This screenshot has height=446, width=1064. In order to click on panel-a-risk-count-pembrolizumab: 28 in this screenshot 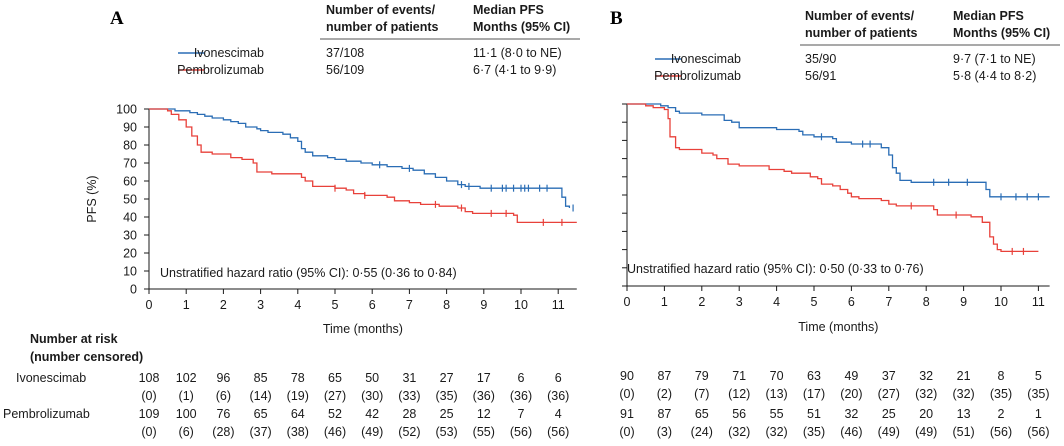, I will do `click(409, 414)`.